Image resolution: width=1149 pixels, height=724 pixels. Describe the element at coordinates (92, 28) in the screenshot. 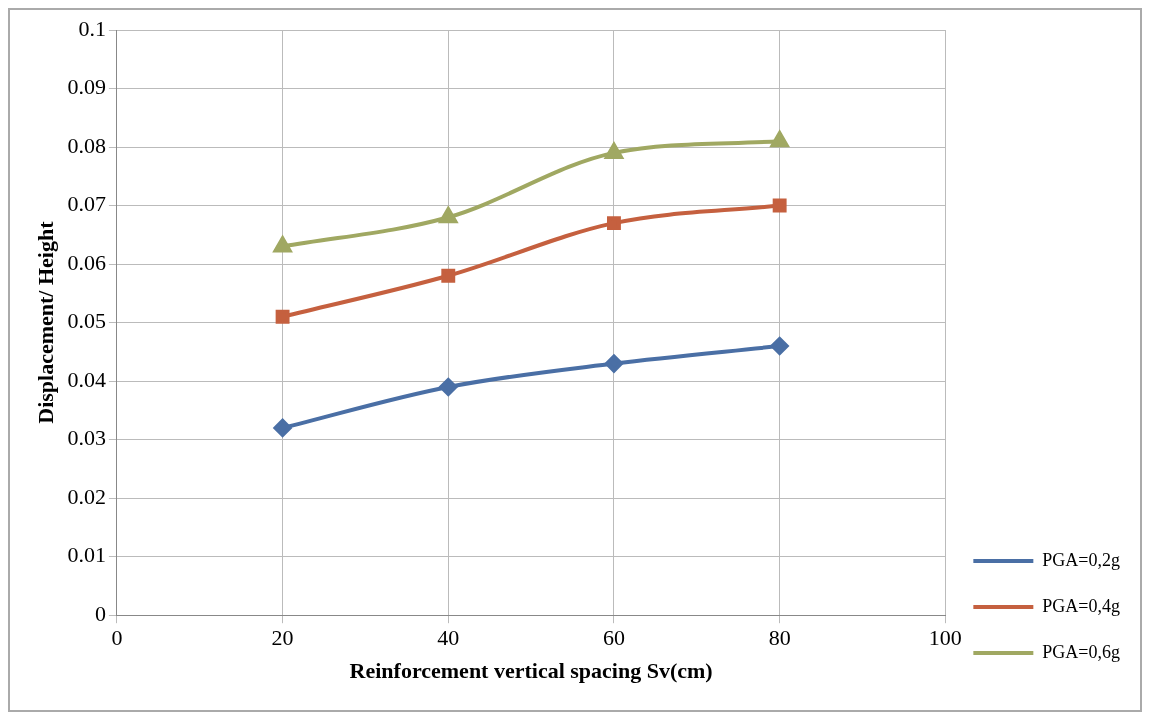

I see `y-tick-label: 0.1` at that location.